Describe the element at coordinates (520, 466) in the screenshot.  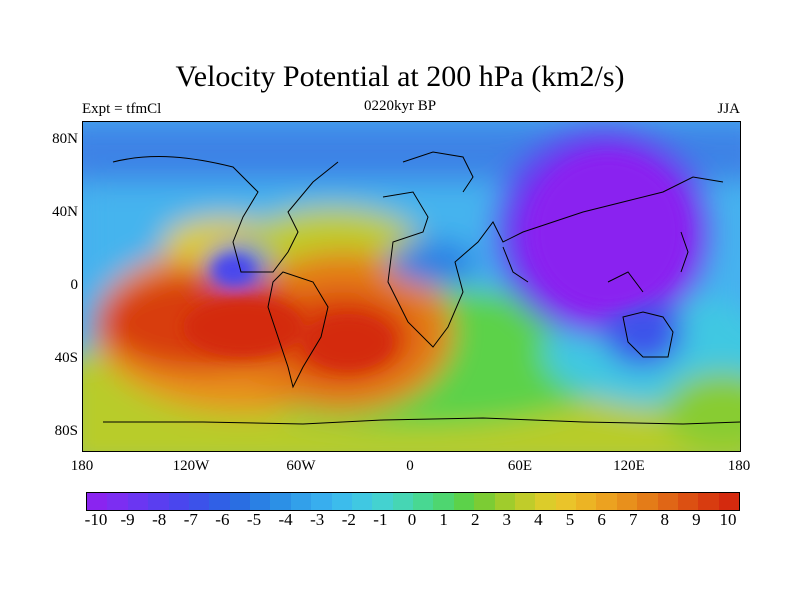
I see `x-tick-label: 60E` at that location.